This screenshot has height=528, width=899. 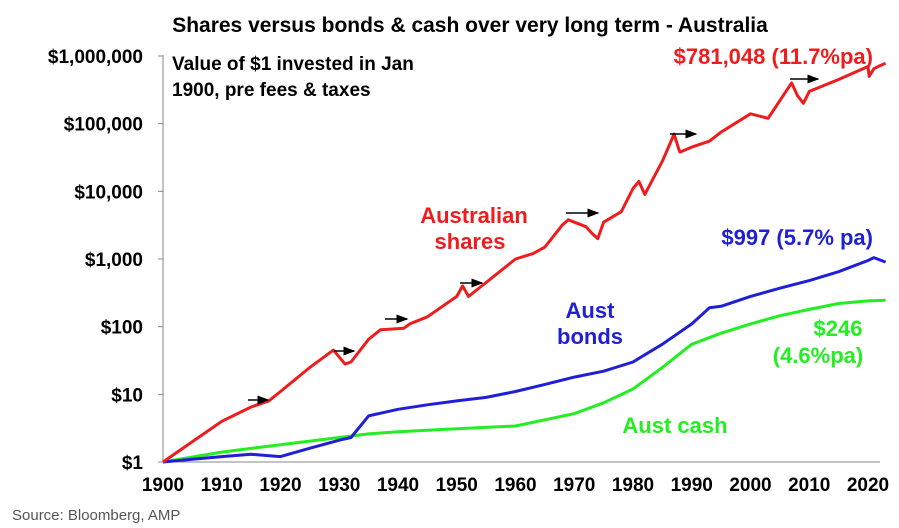 What do you see at coordinates (163, 485) in the screenshot?
I see `x-tick-label: 1900` at bounding box center [163, 485].